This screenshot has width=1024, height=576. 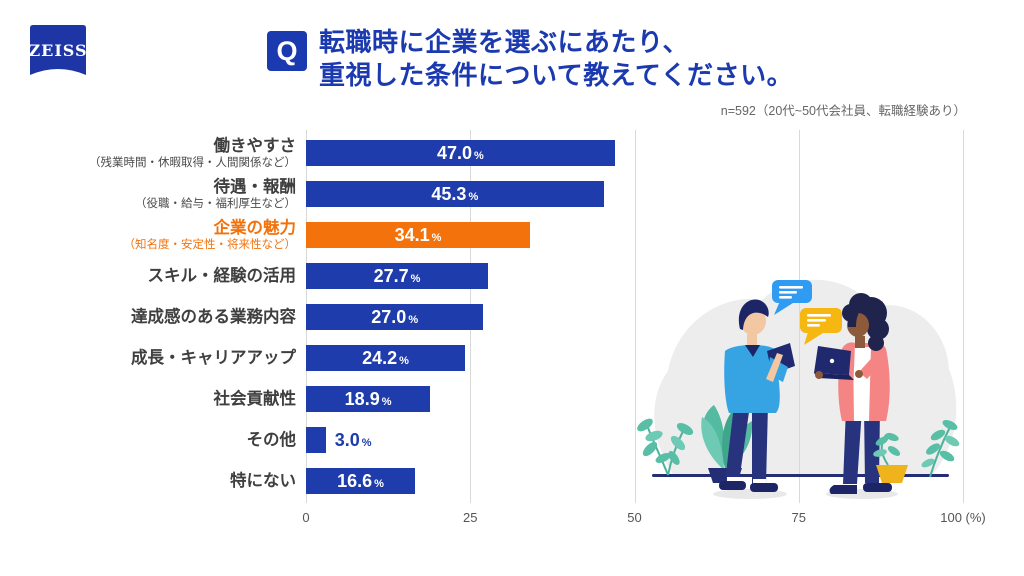 I want to click on zeiss-logo: ZEISS, so click(x=57, y=56).